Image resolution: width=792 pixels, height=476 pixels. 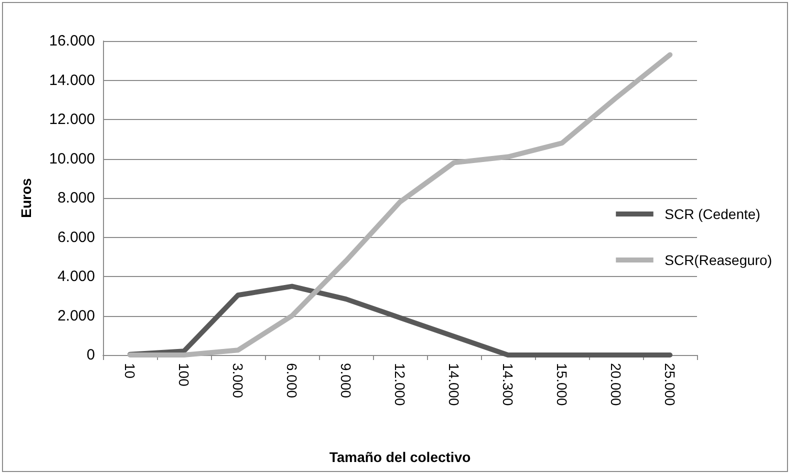 I want to click on x-axis-title: Tamaño del colectivo, so click(x=400, y=457).